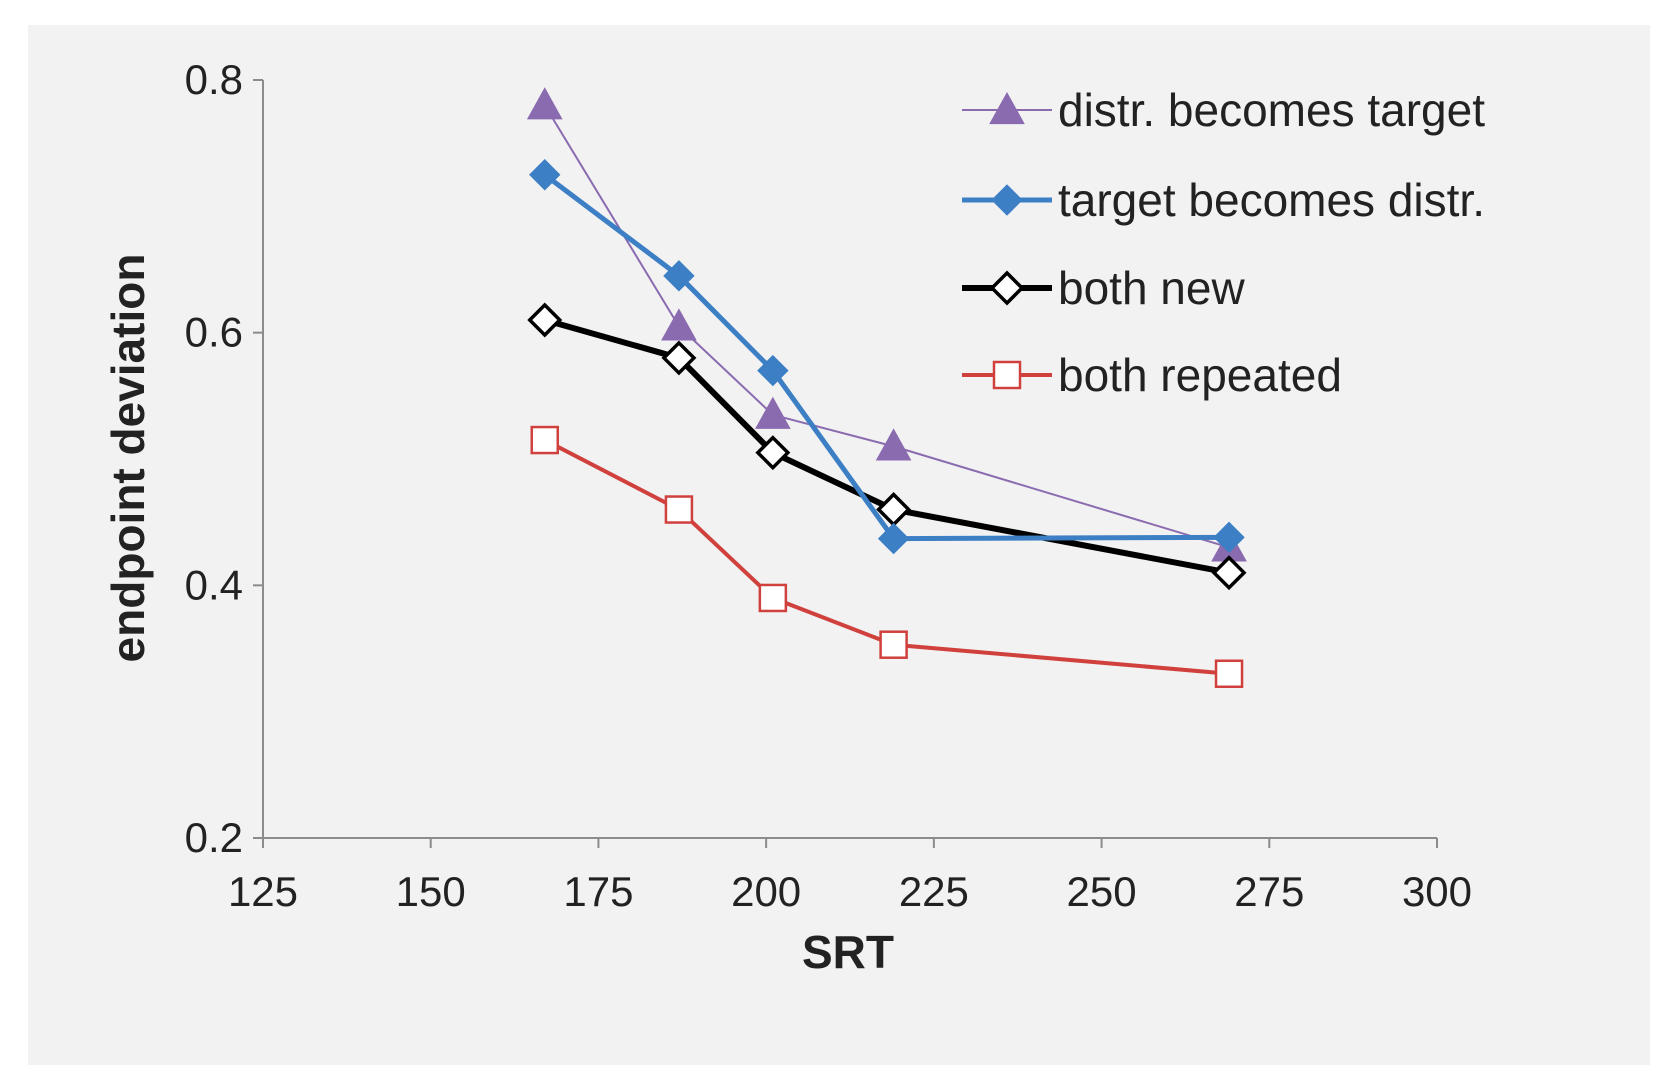 Image resolution: width=1677 pixels, height=1079 pixels. I want to click on legend-entry: distr. becomes target, so click(1223, 110).